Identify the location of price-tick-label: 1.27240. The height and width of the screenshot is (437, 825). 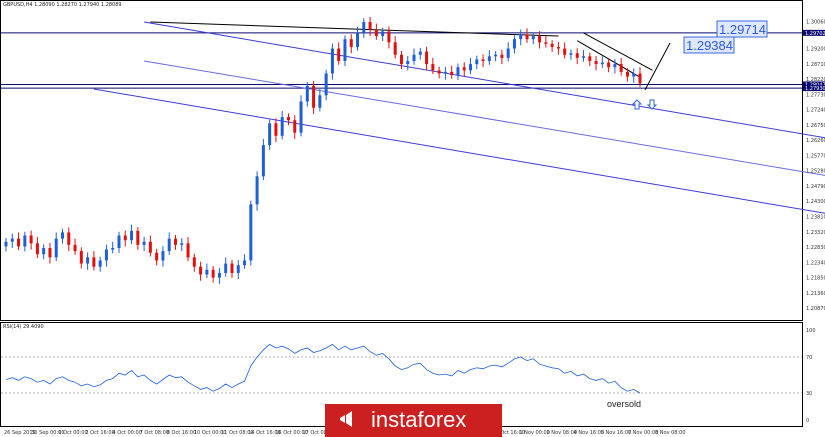
(815, 111).